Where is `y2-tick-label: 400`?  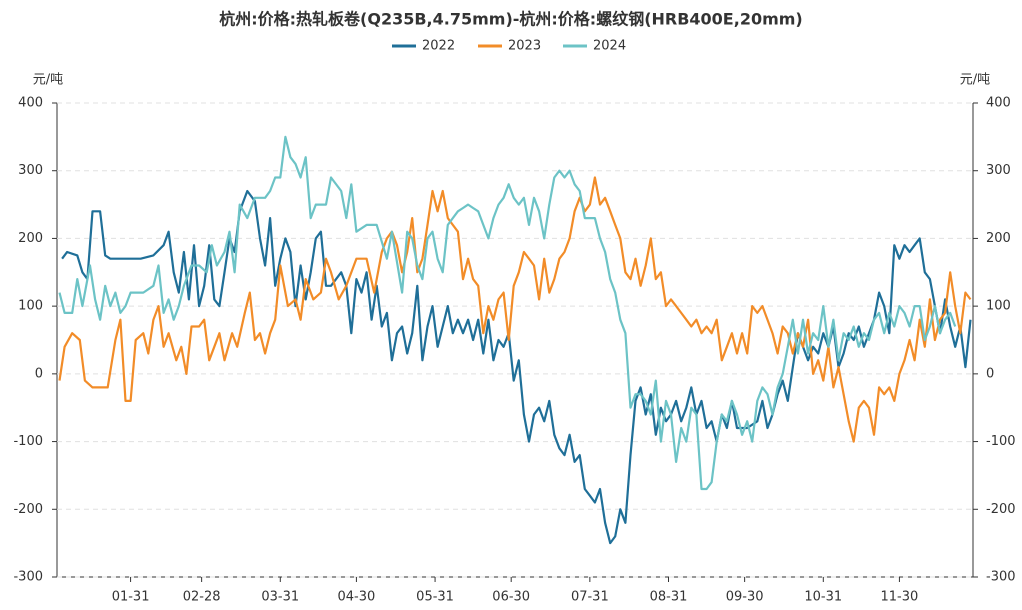
y2-tick-label: 400 is located at coordinates (998, 103).